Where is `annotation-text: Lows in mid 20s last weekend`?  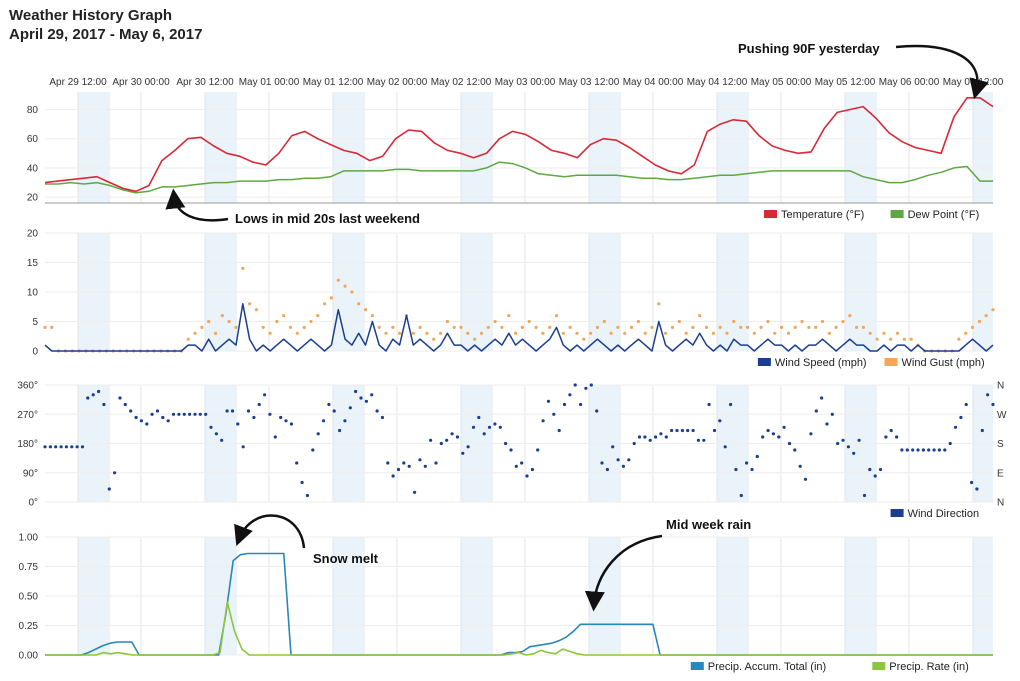
annotation-text: Lows in mid 20s last weekend is located at coordinates (327, 218).